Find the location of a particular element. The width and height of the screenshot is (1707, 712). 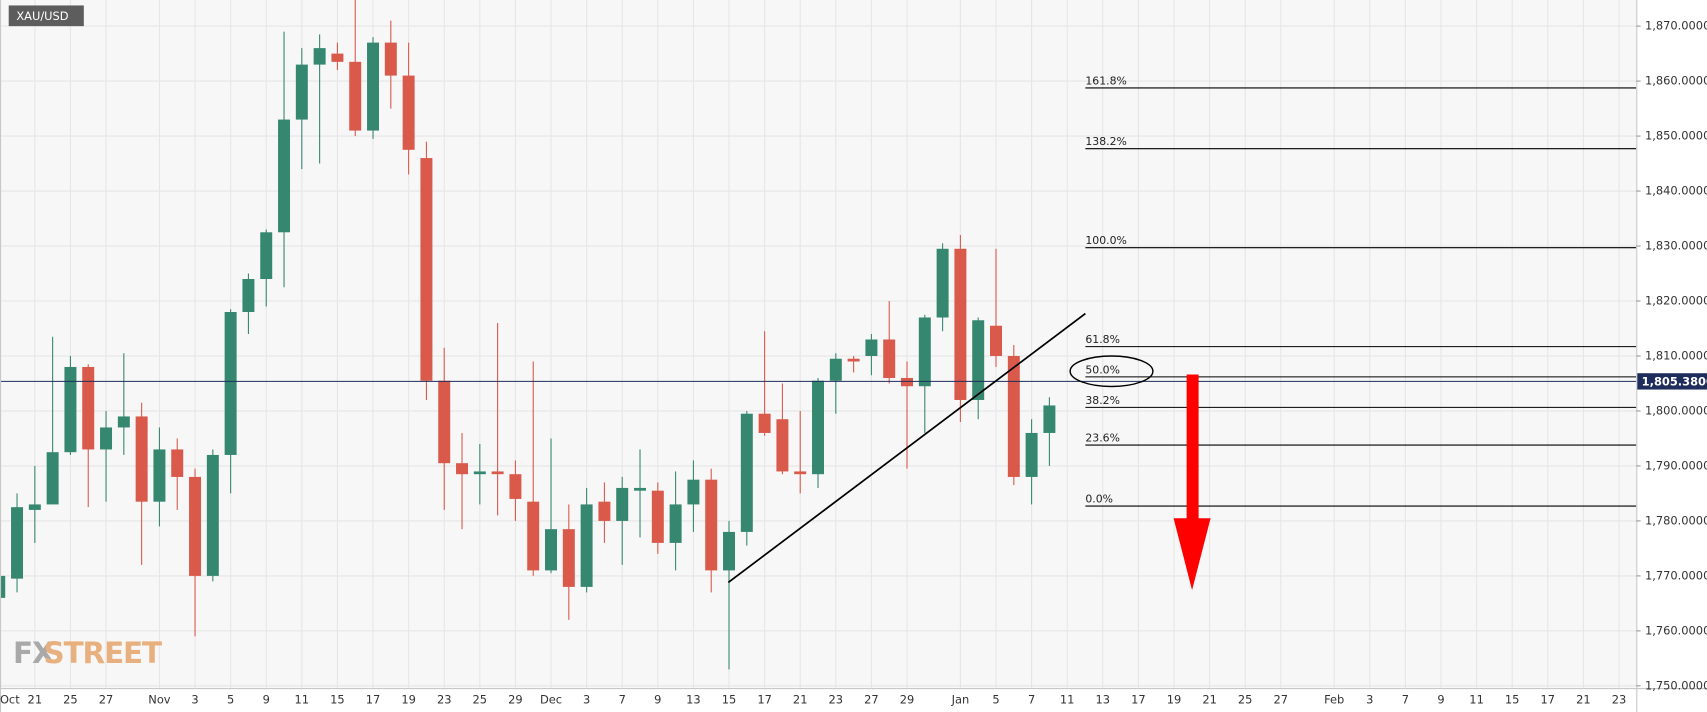

x-tick-label: 19 is located at coordinates (1174, 700).